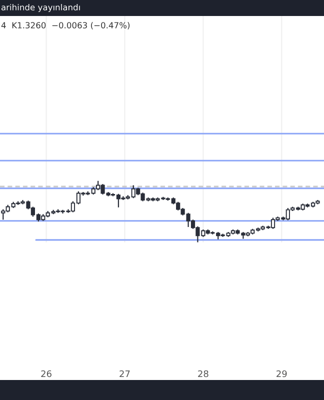 The height and width of the screenshot is (400, 324). I want to click on chart-title: arihinde yayınlandı, so click(40, 8).